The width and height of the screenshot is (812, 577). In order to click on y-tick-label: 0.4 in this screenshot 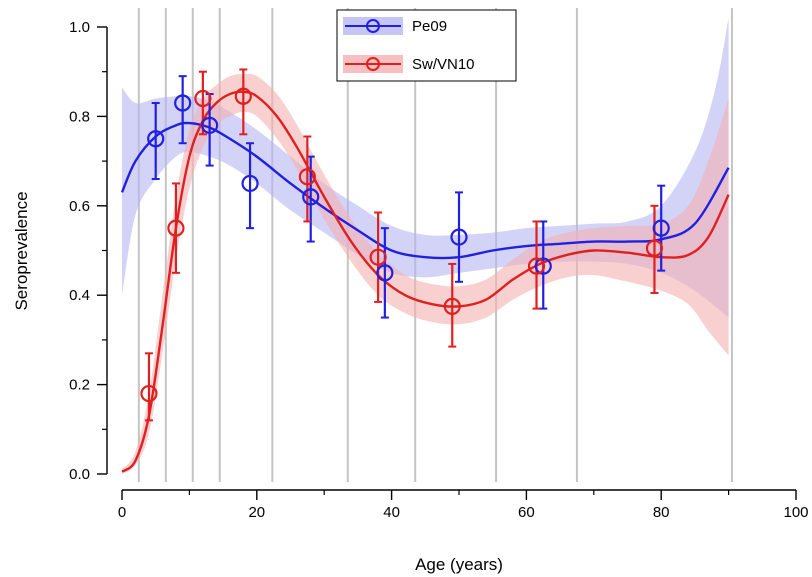, I will do `click(79, 295)`.